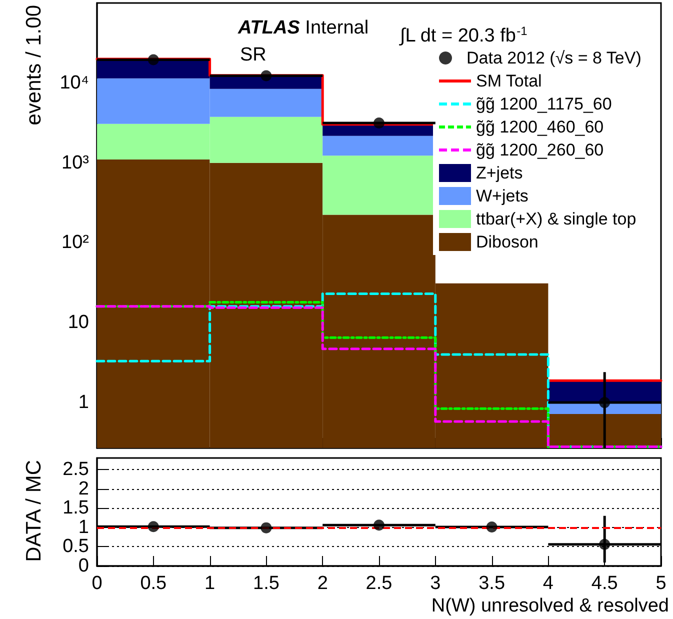 This screenshot has height=619, width=673. Describe the element at coordinates (604, 391) in the screenshot. I see `bar` at that location.